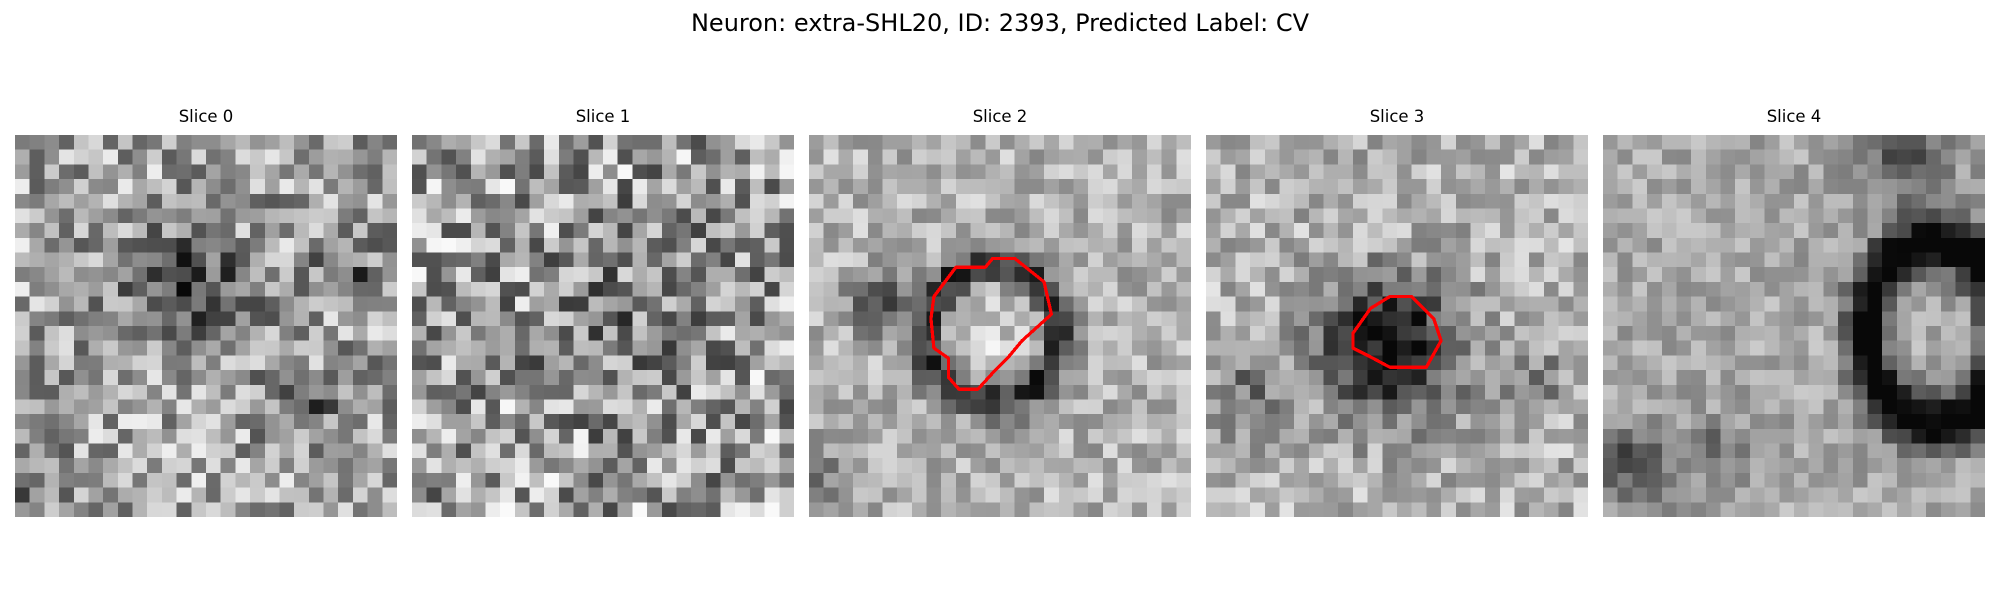  I want to click on slice-panel-4: Slice 4, so click(1794, 313).